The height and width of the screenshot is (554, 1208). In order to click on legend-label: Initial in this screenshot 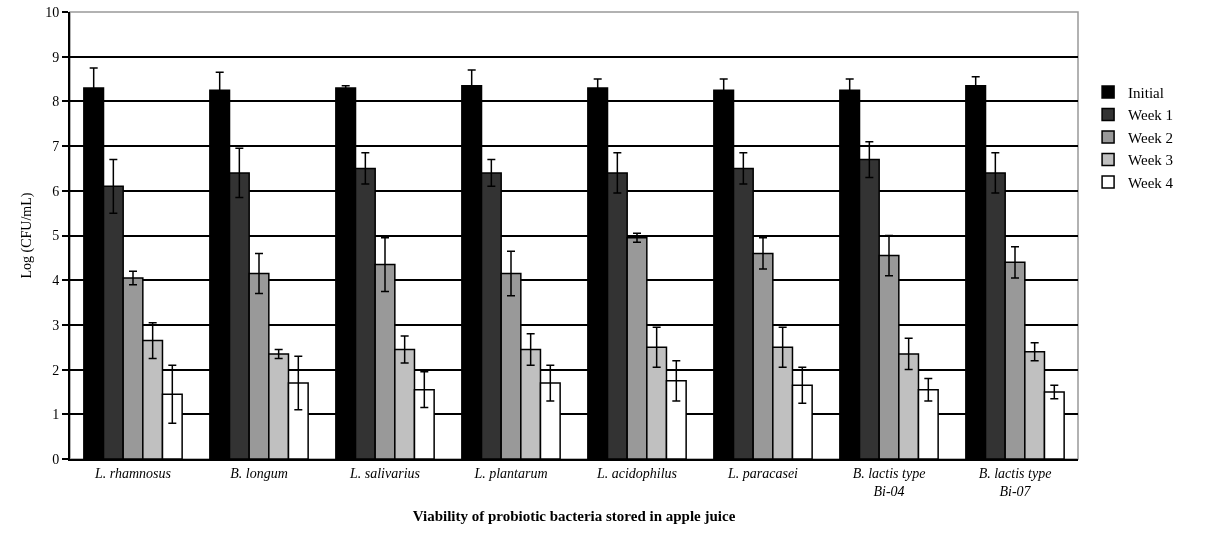, I will do `click(1146, 92)`.